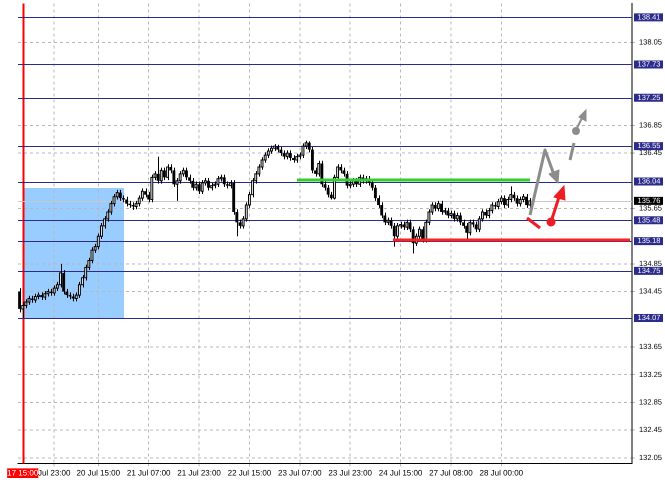 The width and height of the screenshot is (665, 480). I want to click on x-tick-label: 17 15:00, so click(23, 473).